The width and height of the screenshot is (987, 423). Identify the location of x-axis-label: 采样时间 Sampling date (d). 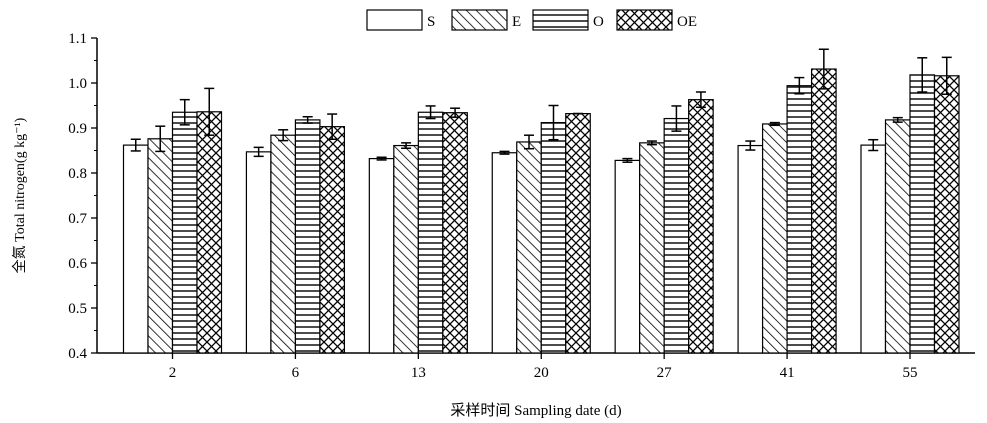
(535, 410).